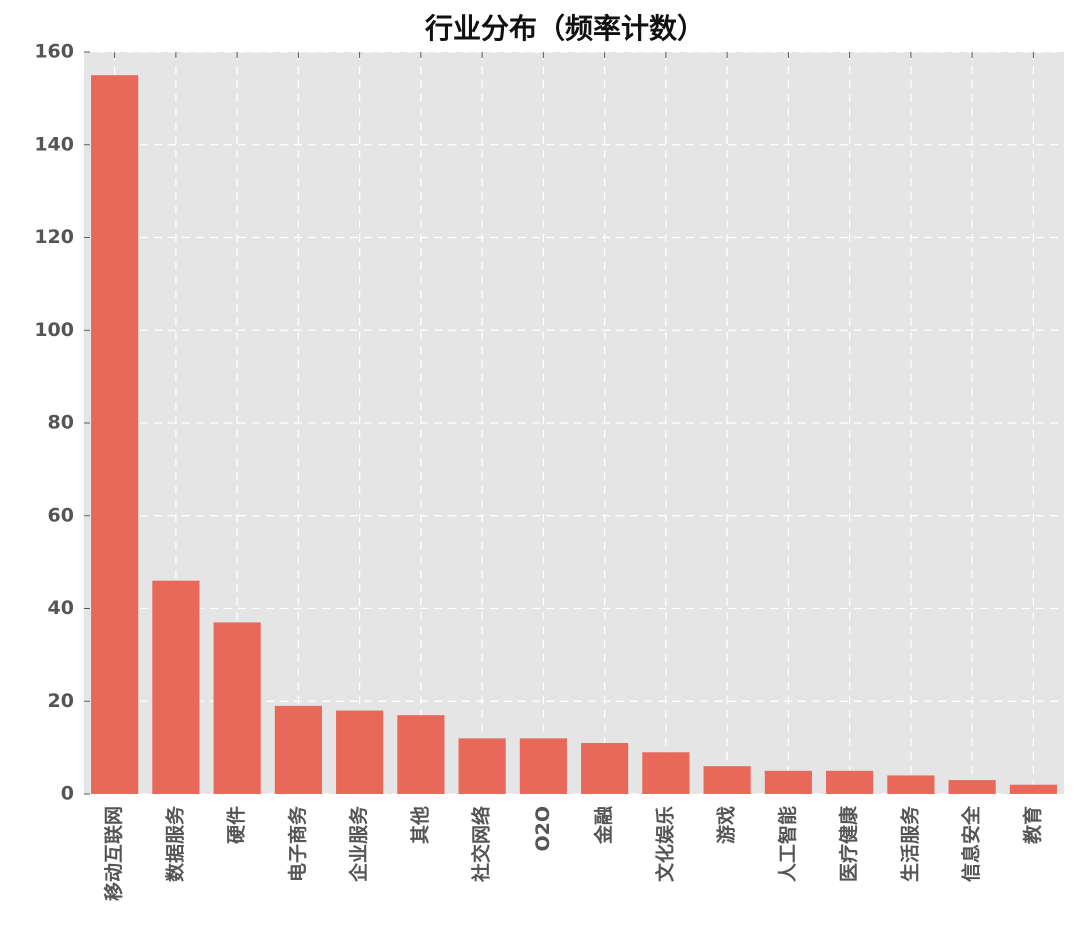  I want to click on x-tick-label: 金融, so click(603, 825).